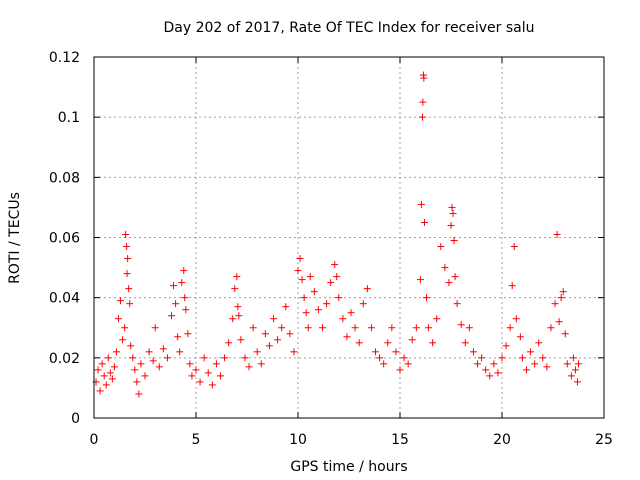 This screenshot has height=480, width=640. Describe the element at coordinates (69, 118) in the screenshot. I see `y-tick-label: 0.1` at that location.